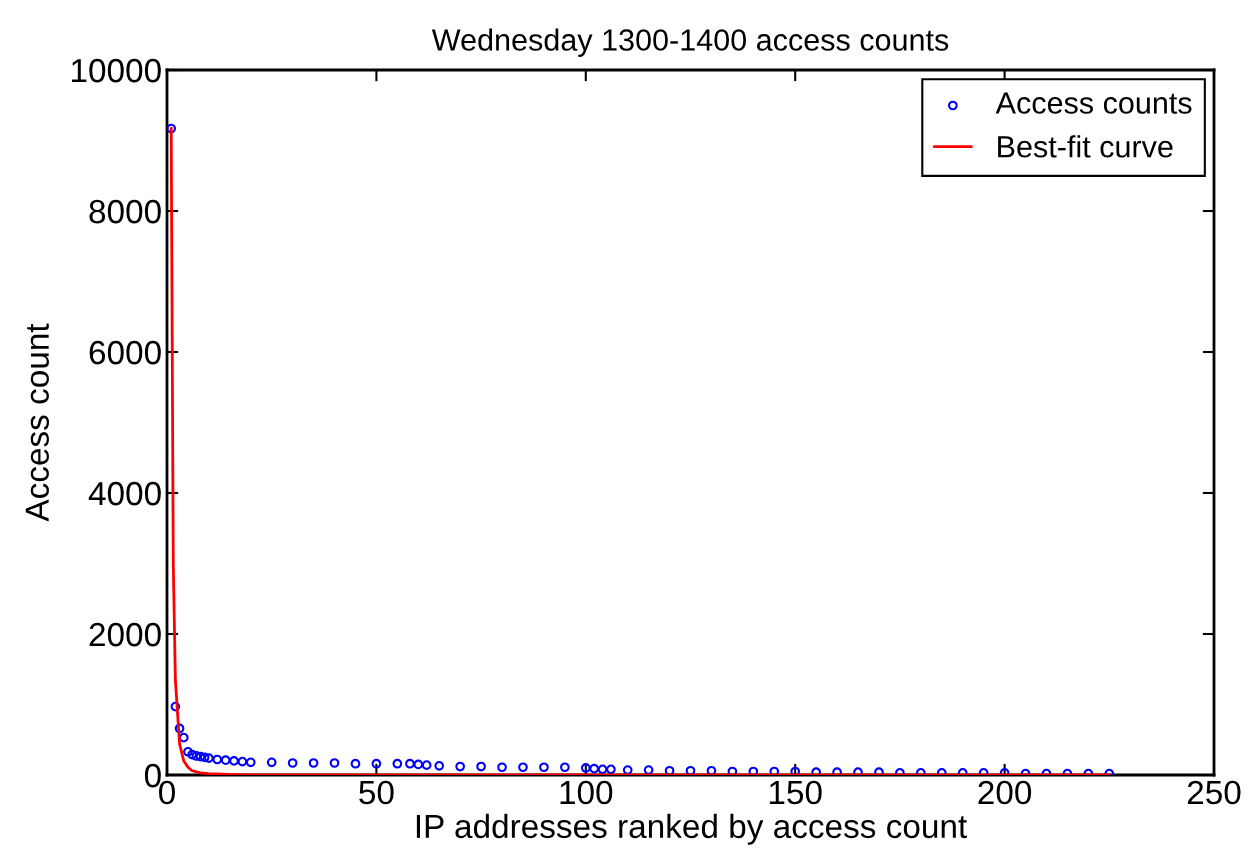 Image resolution: width=1260 pixels, height=861 pixels. Describe the element at coordinates (124, 493) in the screenshot. I see `y-tick-label: 4000` at that location.